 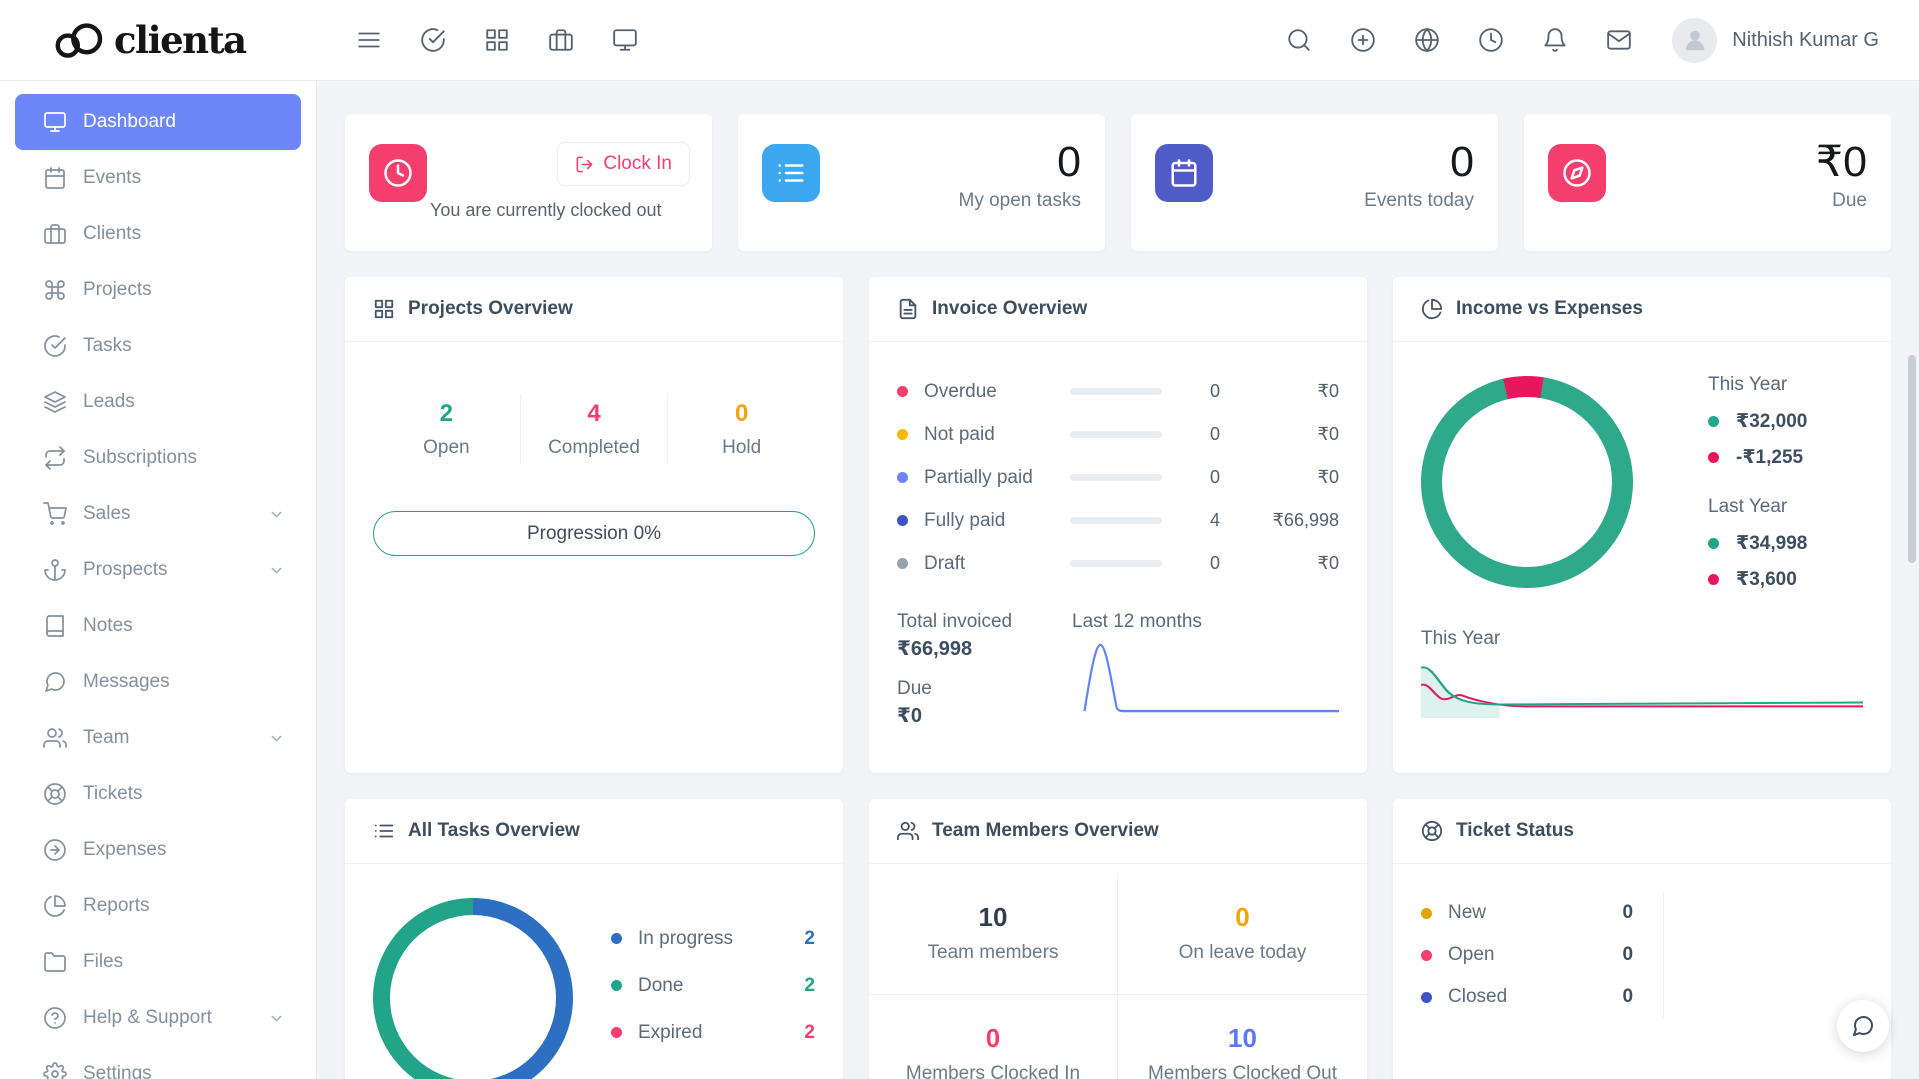 What do you see at coordinates (55, 514) in the screenshot?
I see `shopping-cart-icon` at bounding box center [55, 514].